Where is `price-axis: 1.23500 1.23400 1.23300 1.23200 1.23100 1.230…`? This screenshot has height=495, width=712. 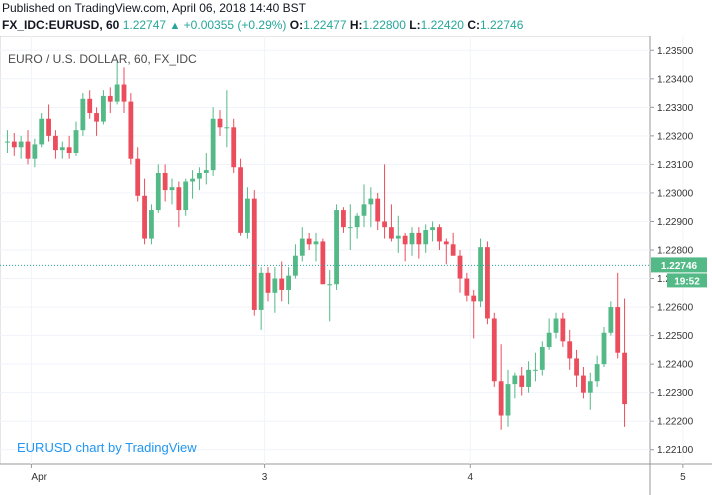
price-axis: 1.23500 1.23400 1.23300 1.23200 1.23100 1.230… is located at coordinates (672, 251).